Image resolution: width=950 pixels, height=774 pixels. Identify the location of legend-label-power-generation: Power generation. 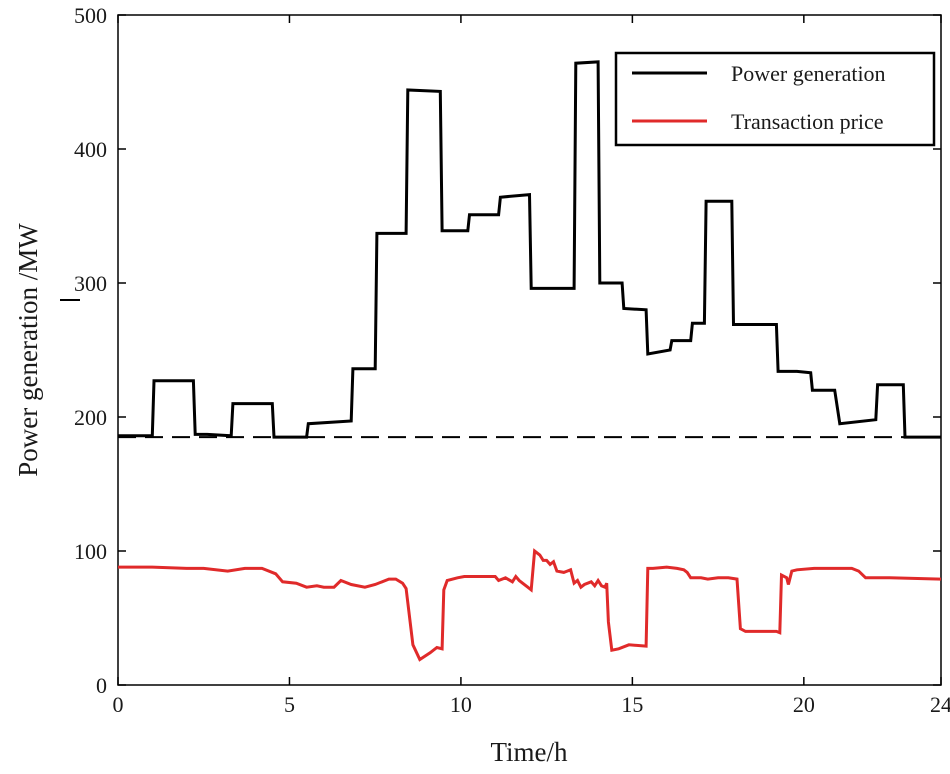
(808, 73).